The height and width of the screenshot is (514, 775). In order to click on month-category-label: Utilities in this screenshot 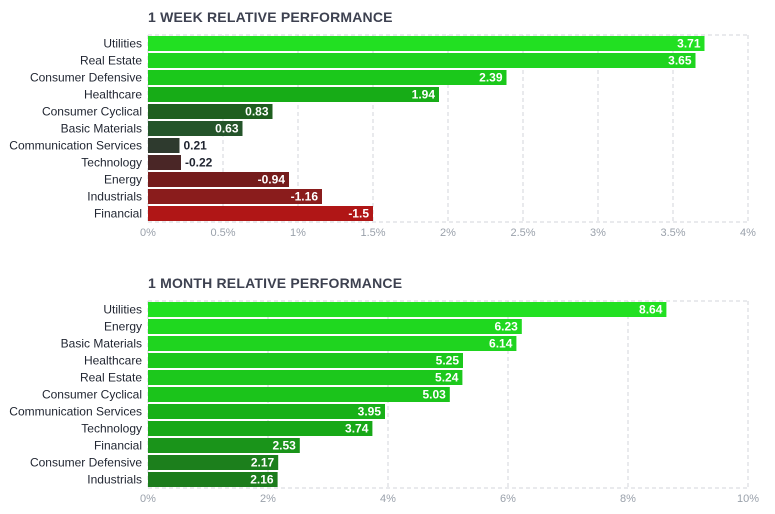, I will do `click(122, 310)`.